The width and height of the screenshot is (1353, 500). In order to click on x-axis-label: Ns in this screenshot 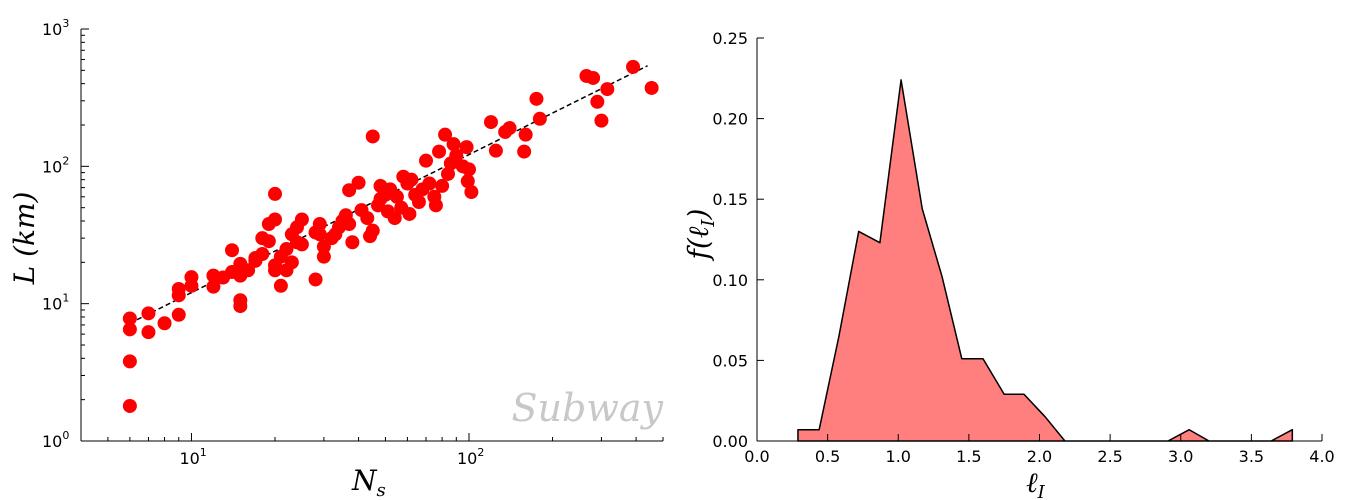, I will do `click(368, 482)`.